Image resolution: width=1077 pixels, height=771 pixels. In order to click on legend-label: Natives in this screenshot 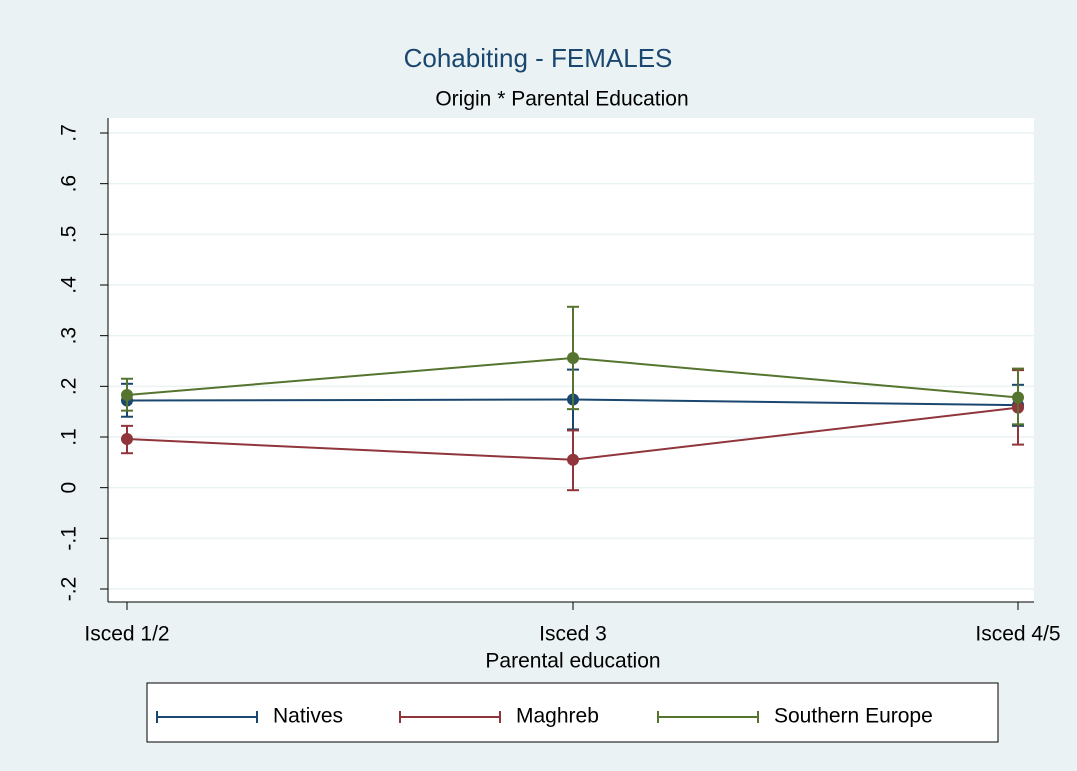, I will do `click(308, 716)`.